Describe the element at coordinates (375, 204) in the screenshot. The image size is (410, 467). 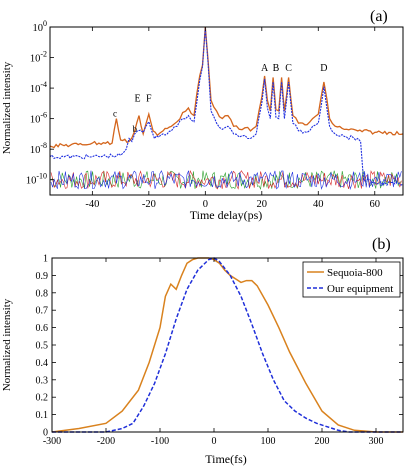
I see `panel-a-x-tick-label: 60` at that location.